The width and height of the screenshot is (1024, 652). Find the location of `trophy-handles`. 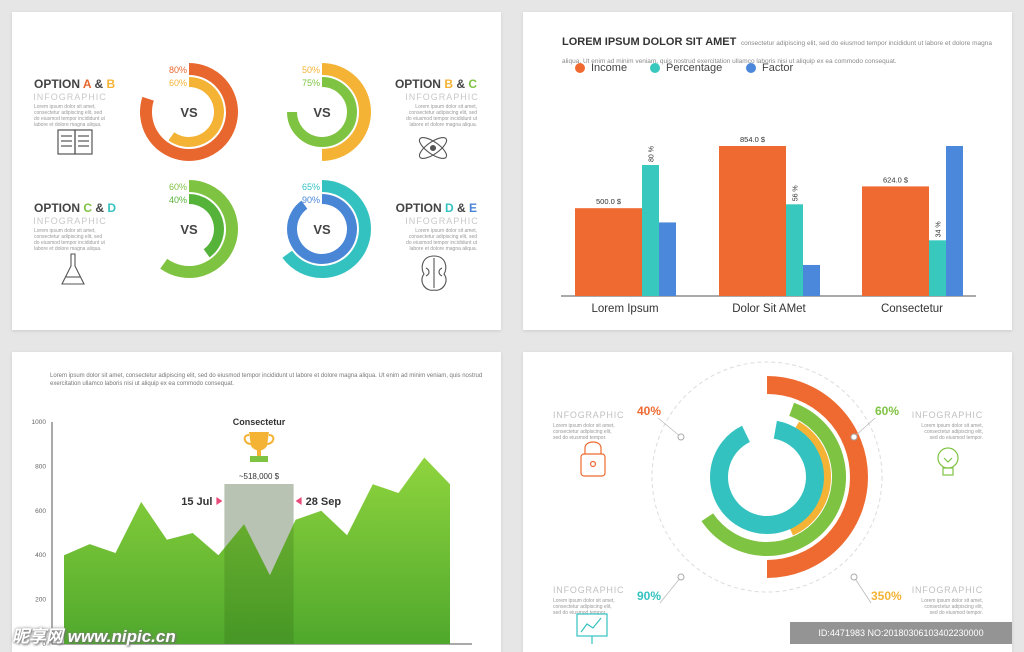

trophy-handles is located at coordinates (259, 439).